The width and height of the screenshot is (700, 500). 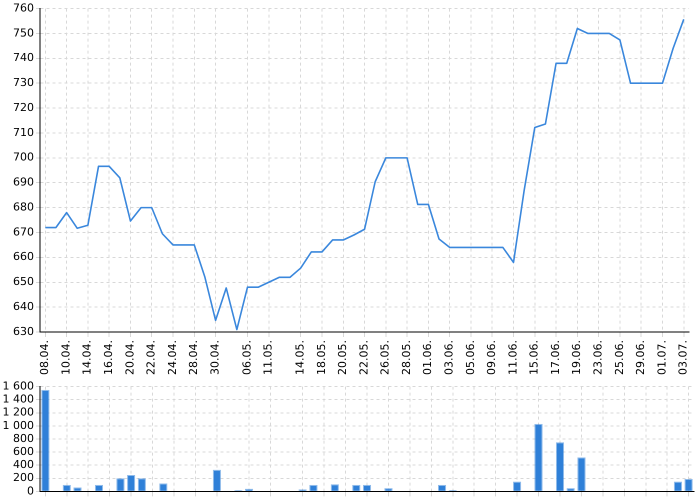 What do you see at coordinates (641, 358) in the screenshot?
I see `x-tick-label: 29.06.` at bounding box center [641, 358].